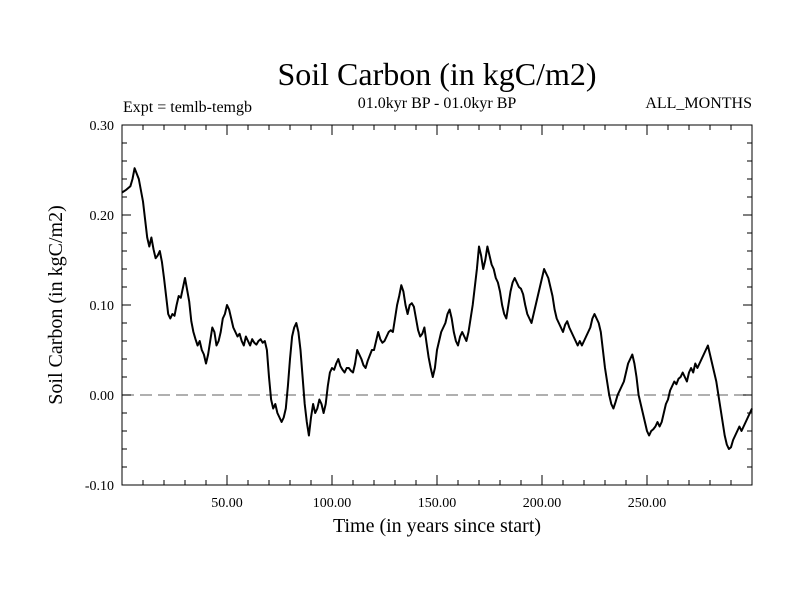  What do you see at coordinates (227, 503) in the screenshot?
I see `x-tick-label: 50.00` at bounding box center [227, 503].